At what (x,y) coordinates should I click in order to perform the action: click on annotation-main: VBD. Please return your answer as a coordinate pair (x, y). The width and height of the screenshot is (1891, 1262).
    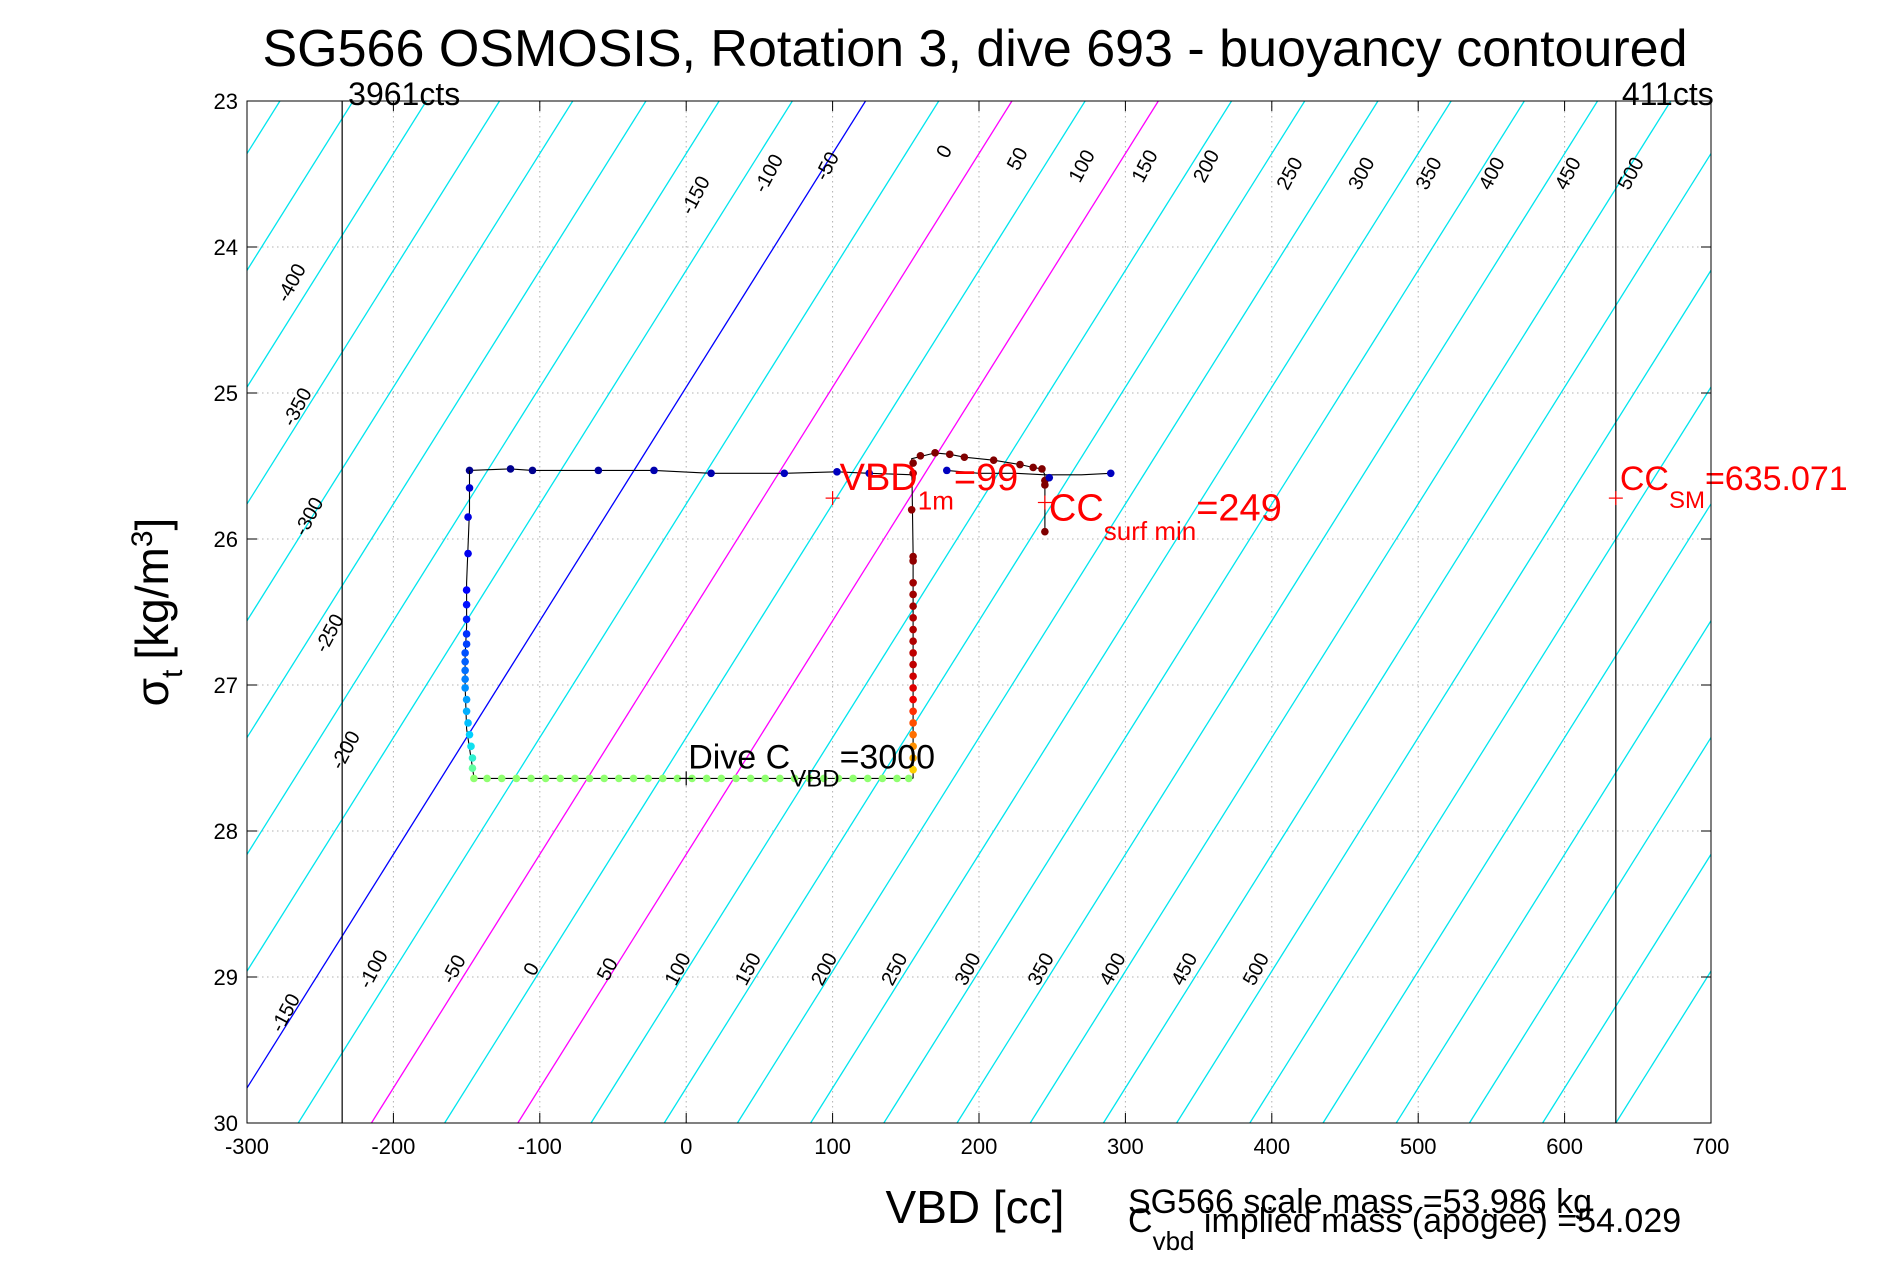
    Looking at the image, I should click on (879, 478).